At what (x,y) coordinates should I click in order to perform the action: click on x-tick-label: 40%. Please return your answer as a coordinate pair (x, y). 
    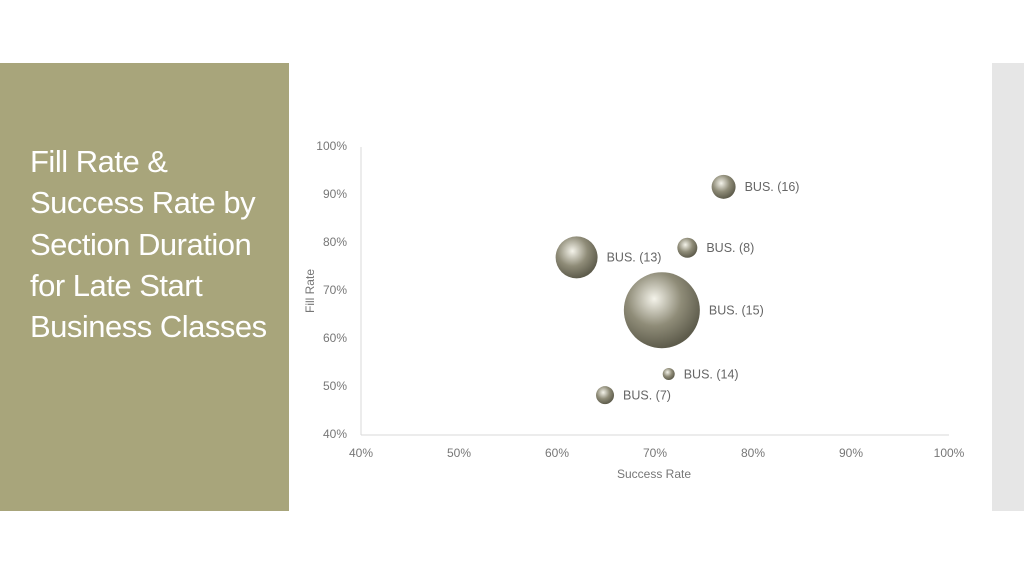
    Looking at the image, I should click on (361, 453).